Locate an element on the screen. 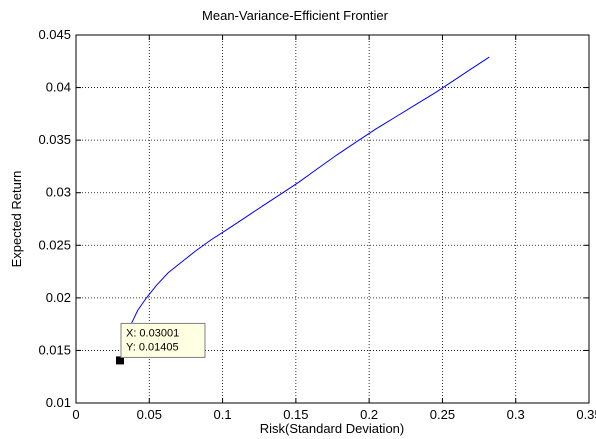 Image resolution: width=596 pixels, height=439 pixels. x-tick-label: 0.05 is located at coordinates (149, 414).